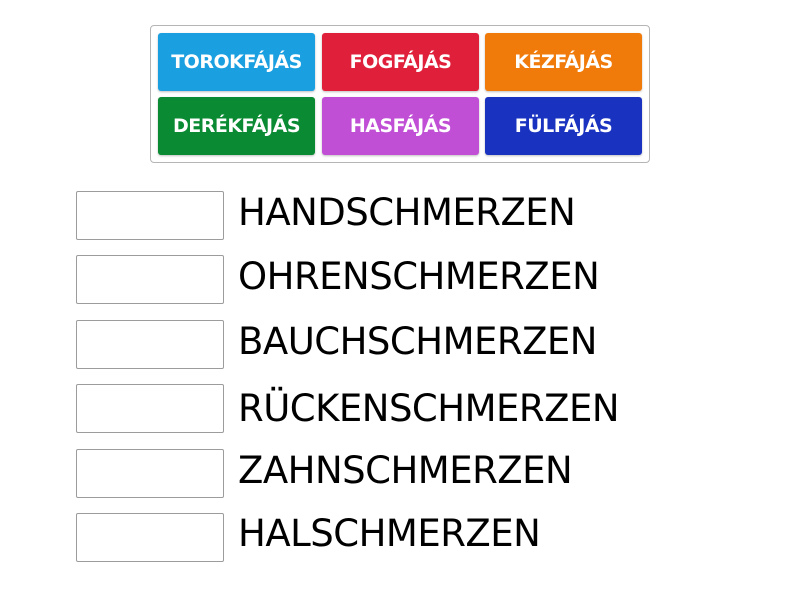 This screenshot has height=600, width=800. I want to click on target-label-2: OHRENSCHMERZEN, so click(419, 276).